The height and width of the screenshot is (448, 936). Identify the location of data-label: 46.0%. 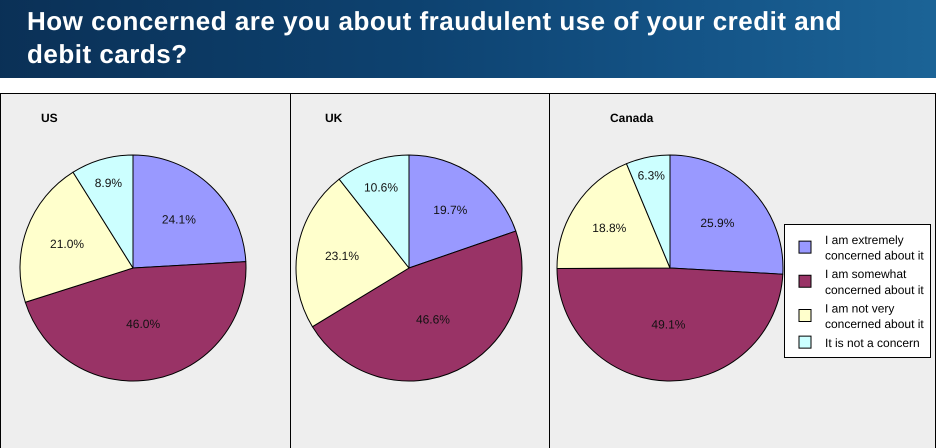
(143, 323).